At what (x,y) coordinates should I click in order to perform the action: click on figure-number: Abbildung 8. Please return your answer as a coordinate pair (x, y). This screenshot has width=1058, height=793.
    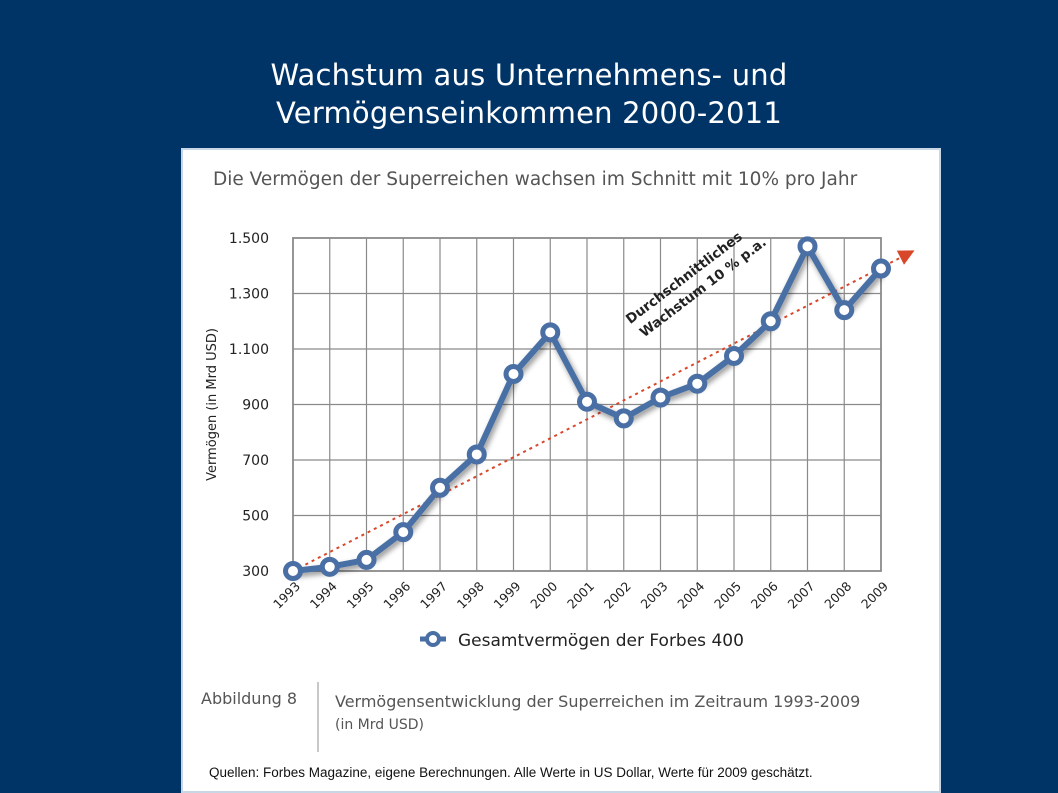
    Looking at the image, I should click on (249, 698).